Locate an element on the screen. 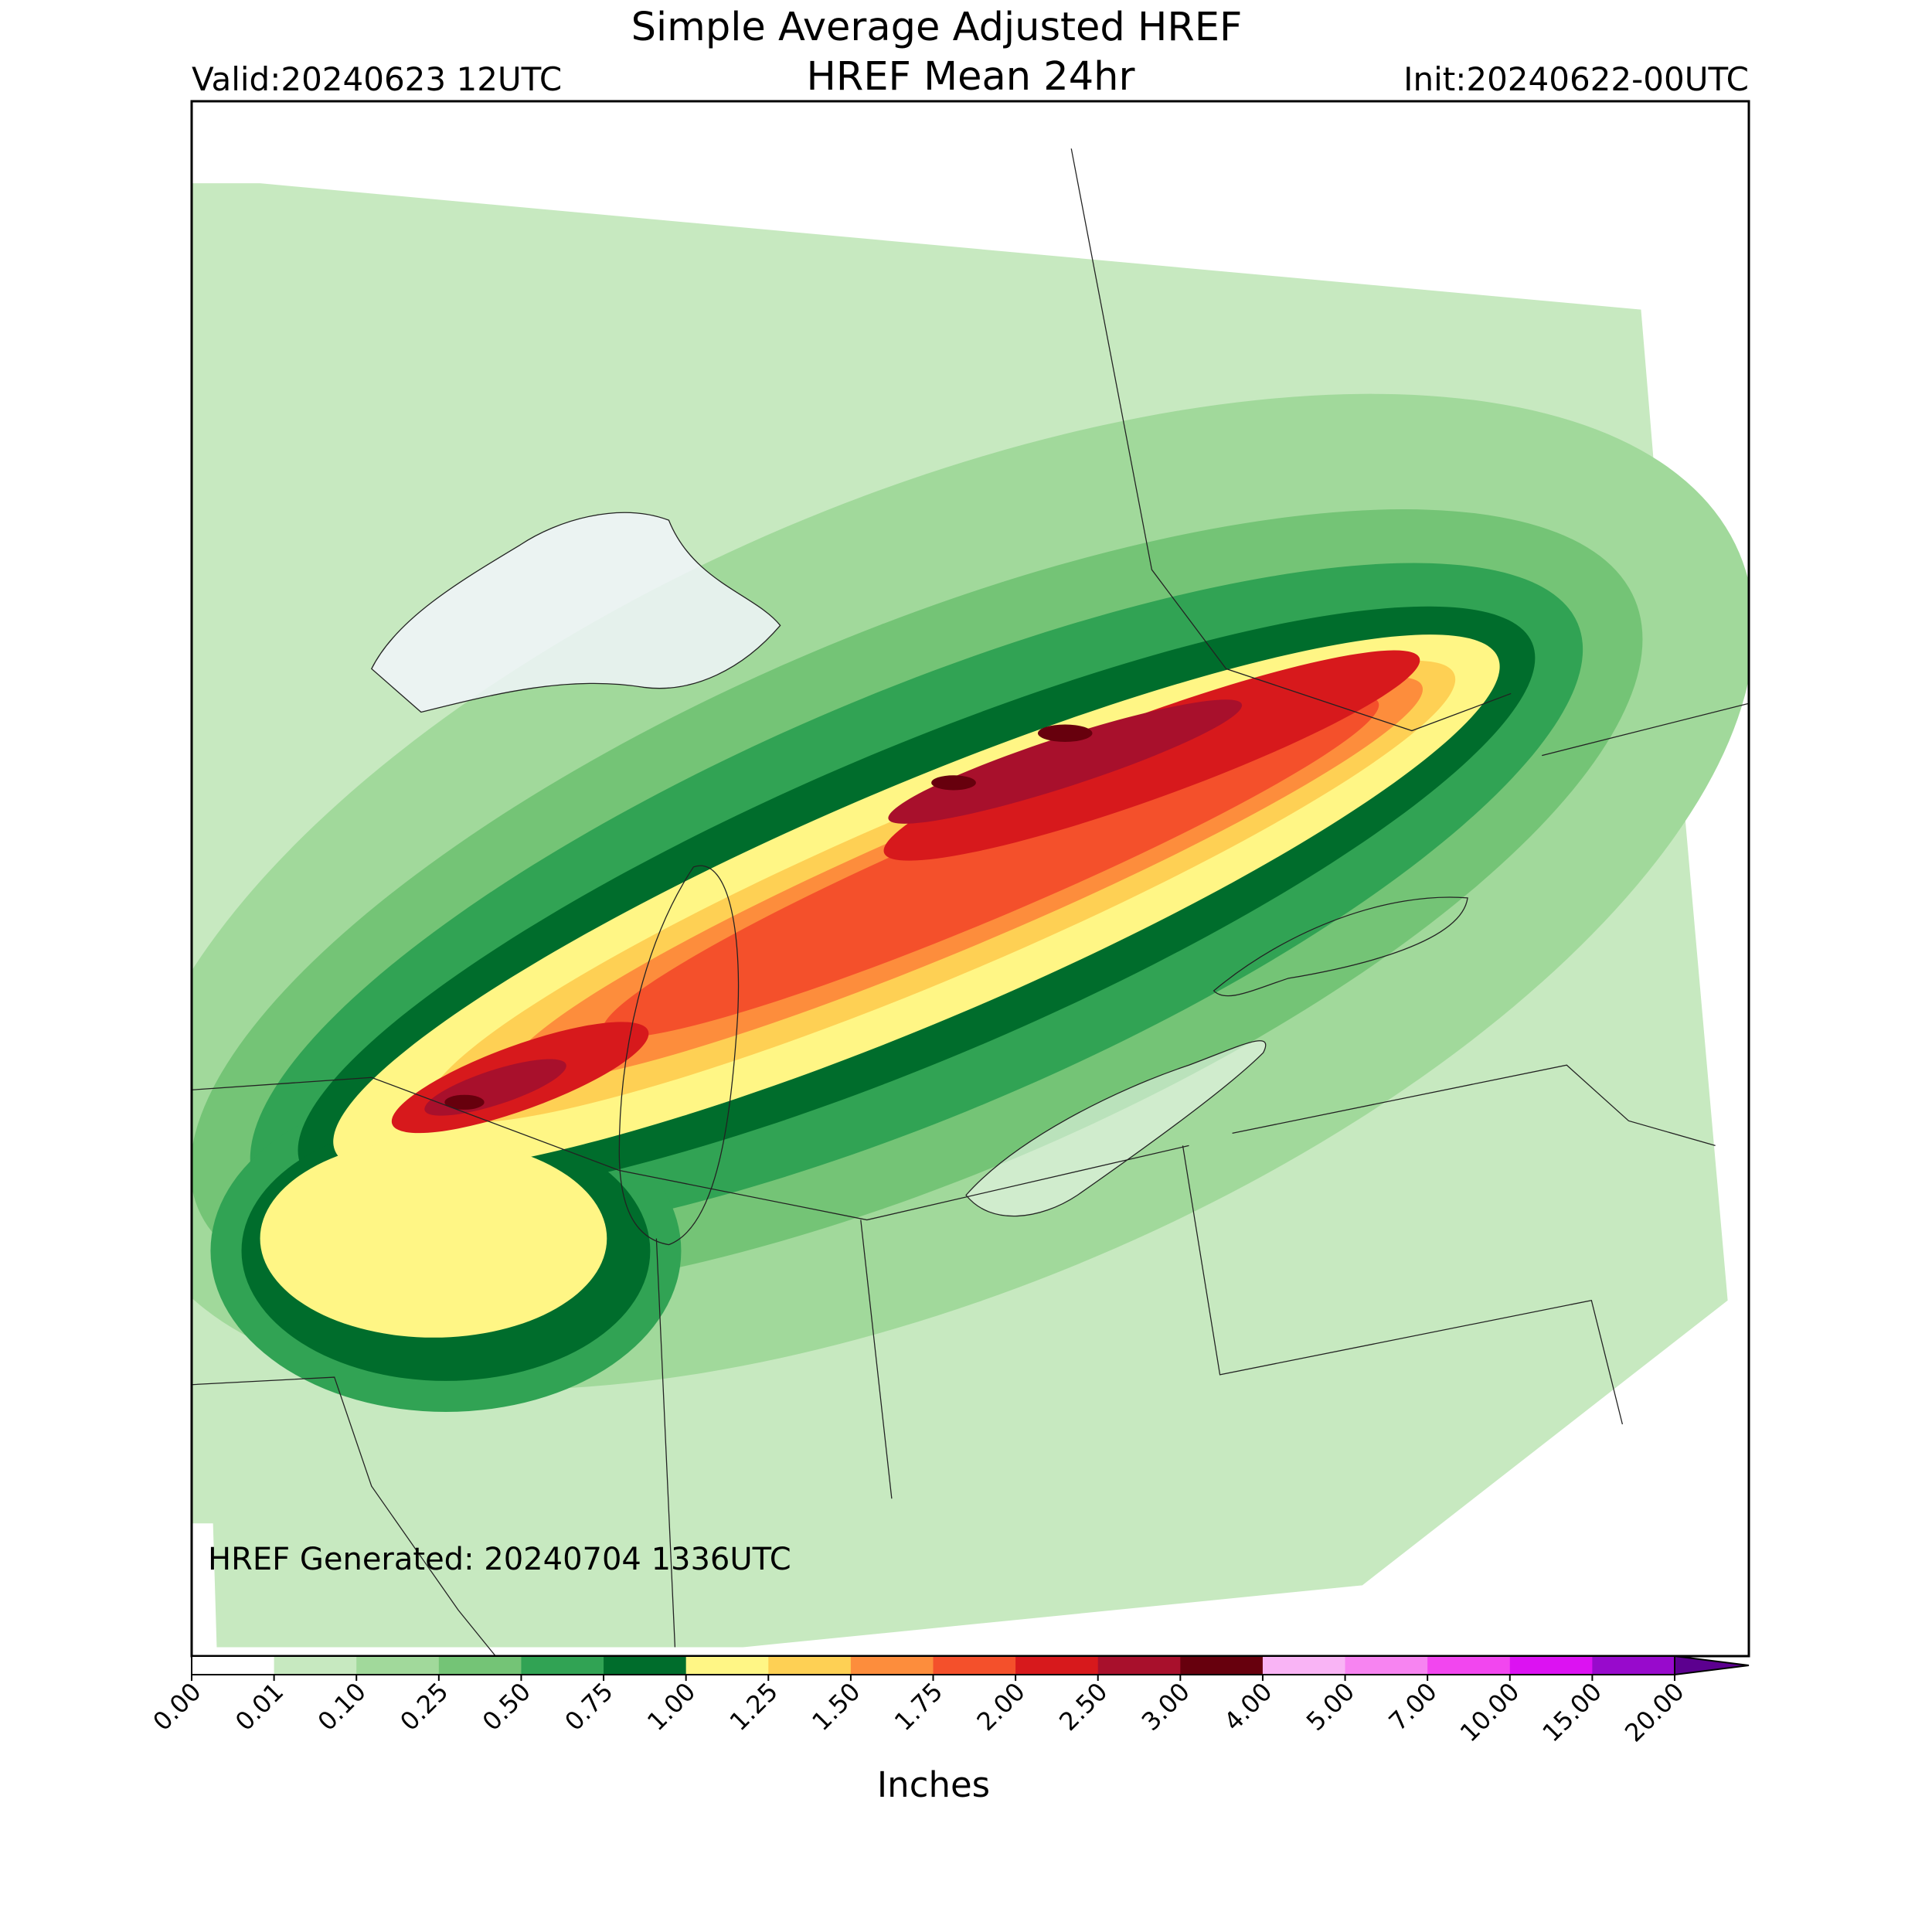 The width and height of the screenshot is (1932, 1932). colorbar-tick-label: 1.00 is located at coordinates (671, 1707).